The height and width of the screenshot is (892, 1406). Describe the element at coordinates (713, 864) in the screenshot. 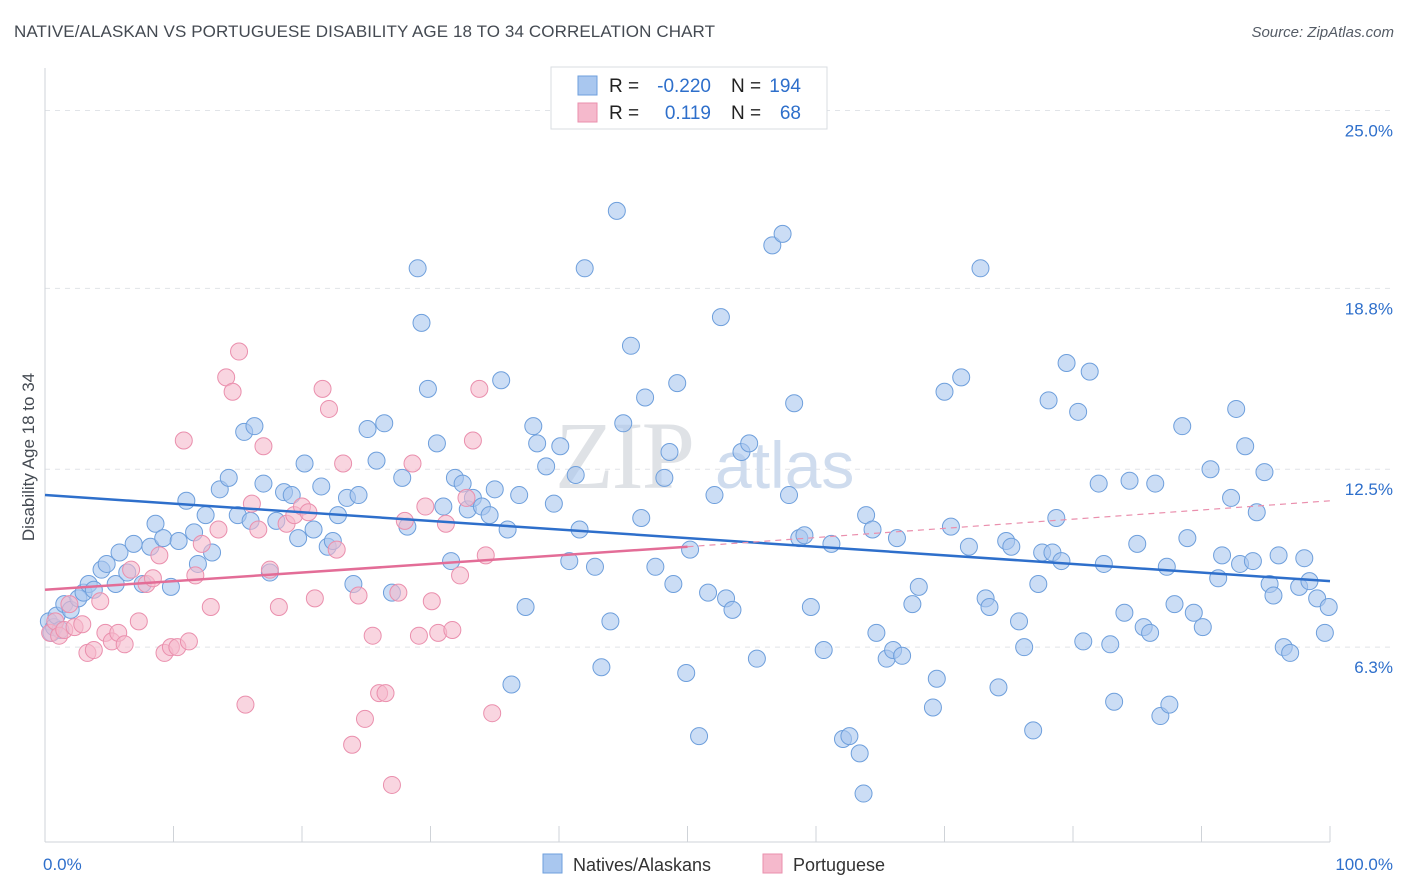

I see `bottom-legend: Natives/Alaskans Portuguese` at that location.